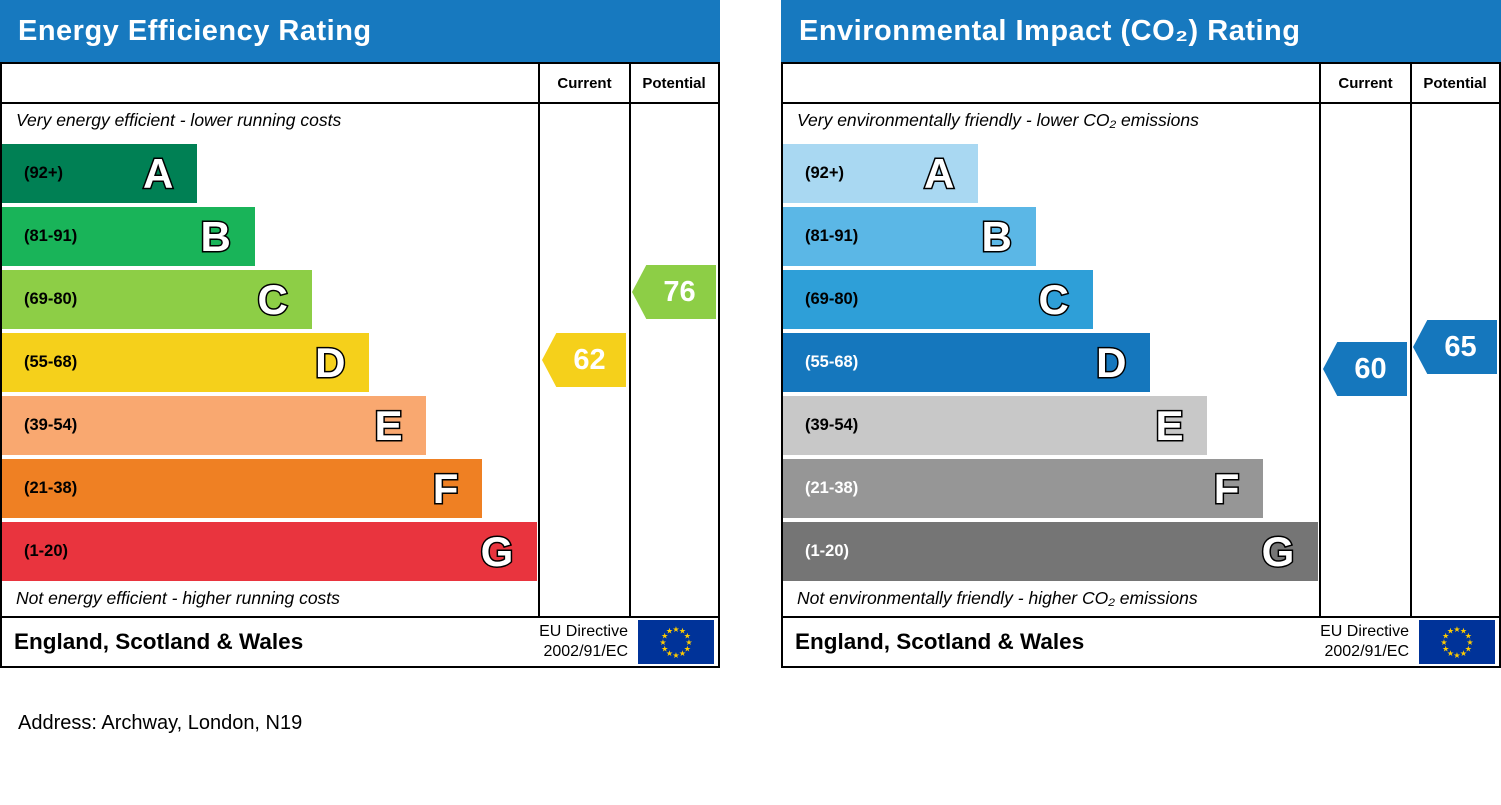  Describe the element at coordinates (159, 641) in the screenshot. I see `region-label: England, Scotland & Wales` at that location.